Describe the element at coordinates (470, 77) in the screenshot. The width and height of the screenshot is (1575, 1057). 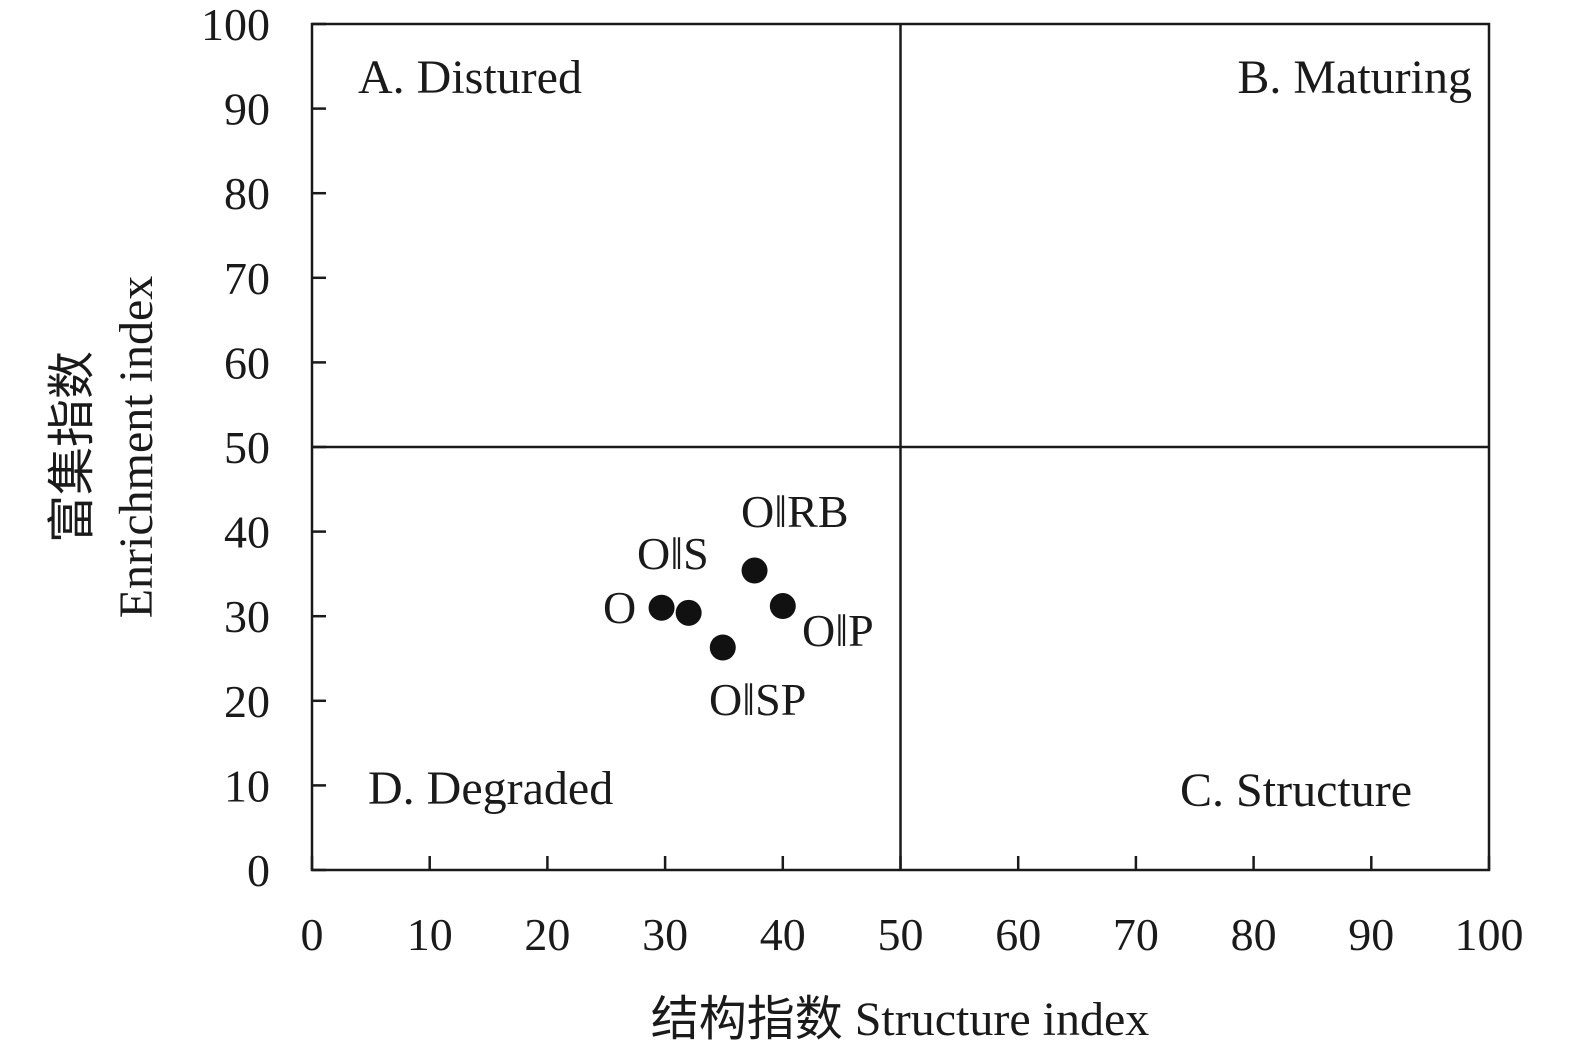
I see `quadrant-a-label: A. Distured` at that location.